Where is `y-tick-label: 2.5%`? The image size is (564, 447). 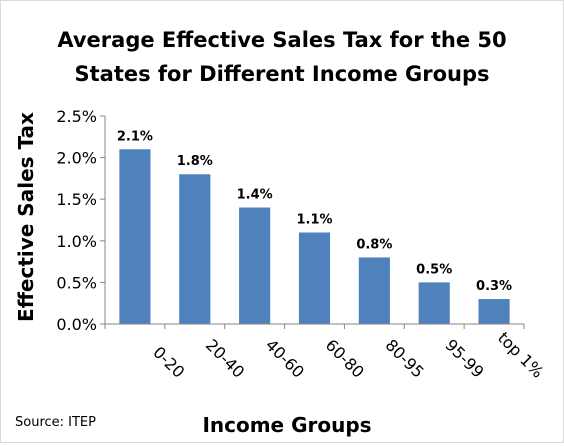 y-tick-label: 2.5% is located at coordinates (76, 116).